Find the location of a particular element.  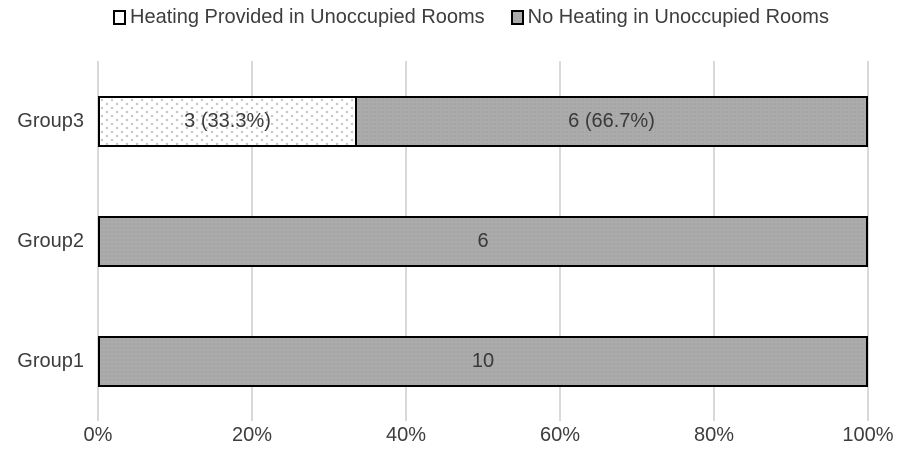

legend-item-no-heating: No Heating in Unoccupied Rooms is located at coordinates (669, 17).